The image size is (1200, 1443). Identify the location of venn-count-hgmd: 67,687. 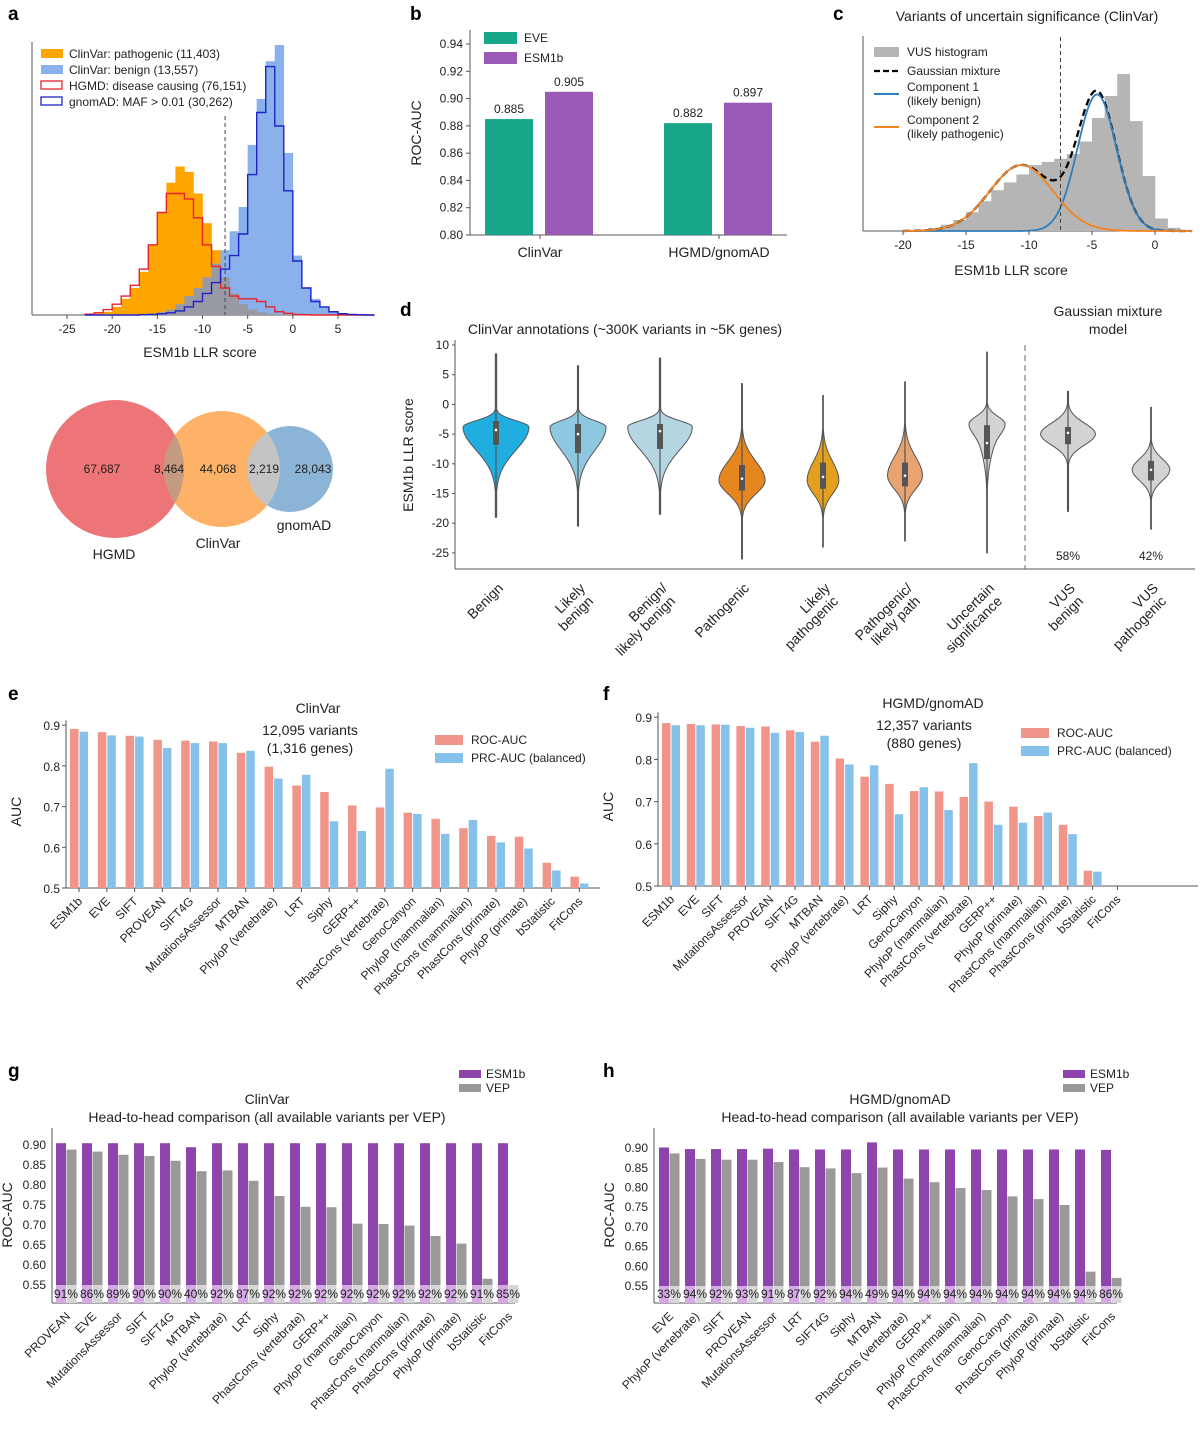
(102, 469).